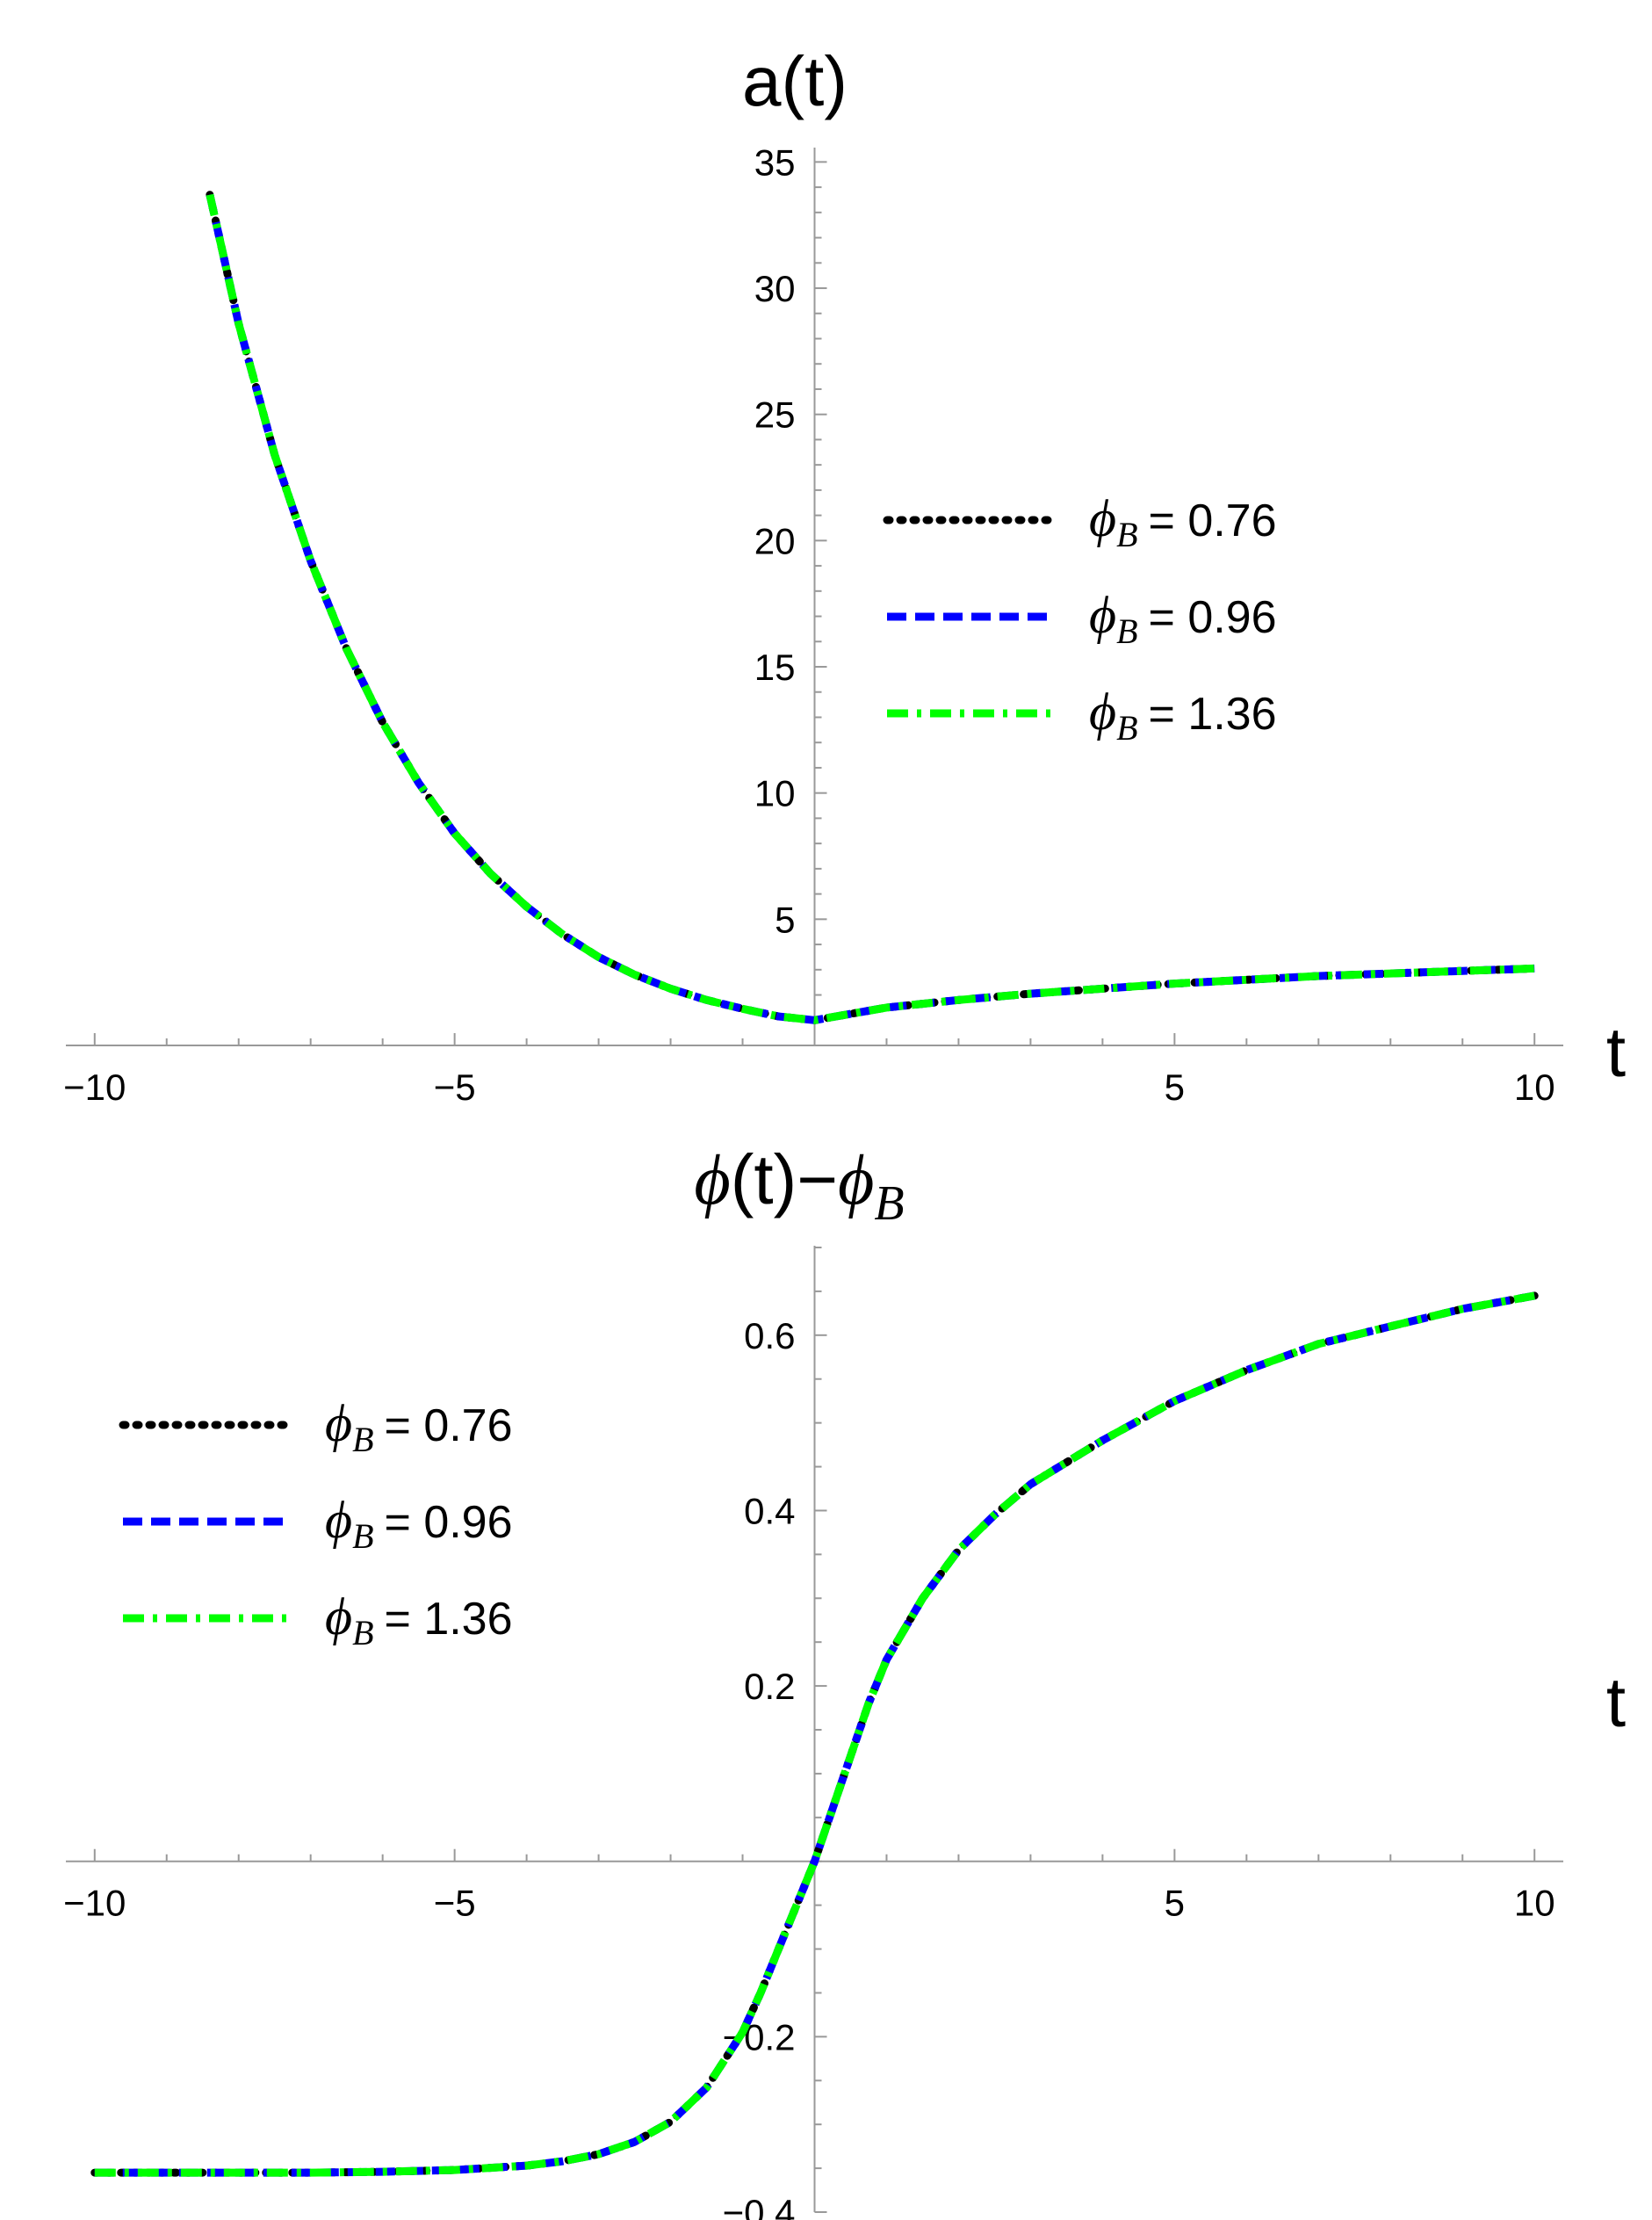  Describe the element at coordinates (769, 1335) in the screenshot. I see `y-tick-label: 0.6` at that location.